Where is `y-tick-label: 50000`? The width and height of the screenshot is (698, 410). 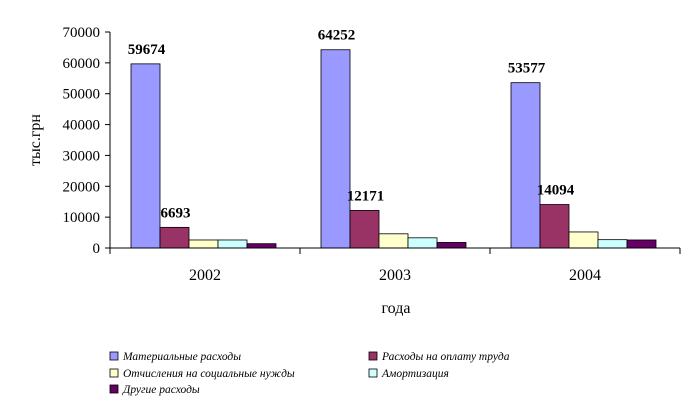 y-tick-label: 50000 is located at coordinates (82, 95).